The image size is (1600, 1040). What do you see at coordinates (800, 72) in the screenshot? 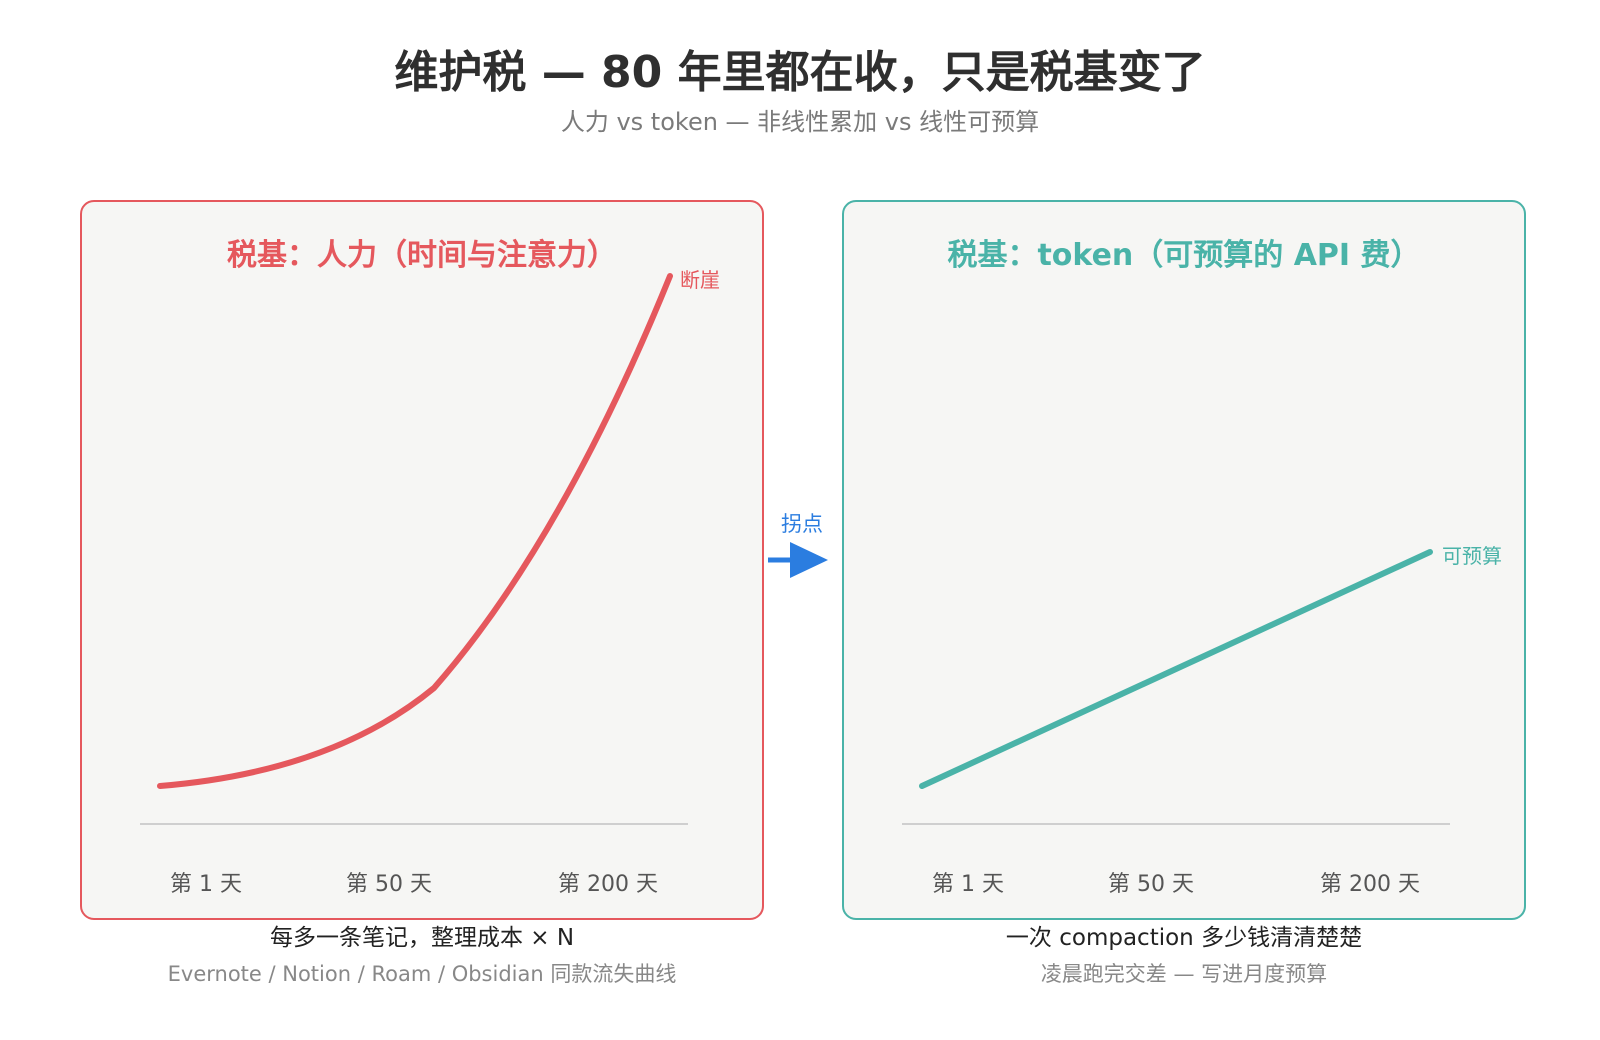
I see `page-title: 维护税 — 80 年里都在收，只是税基变了` at bounding box center [800, 72].